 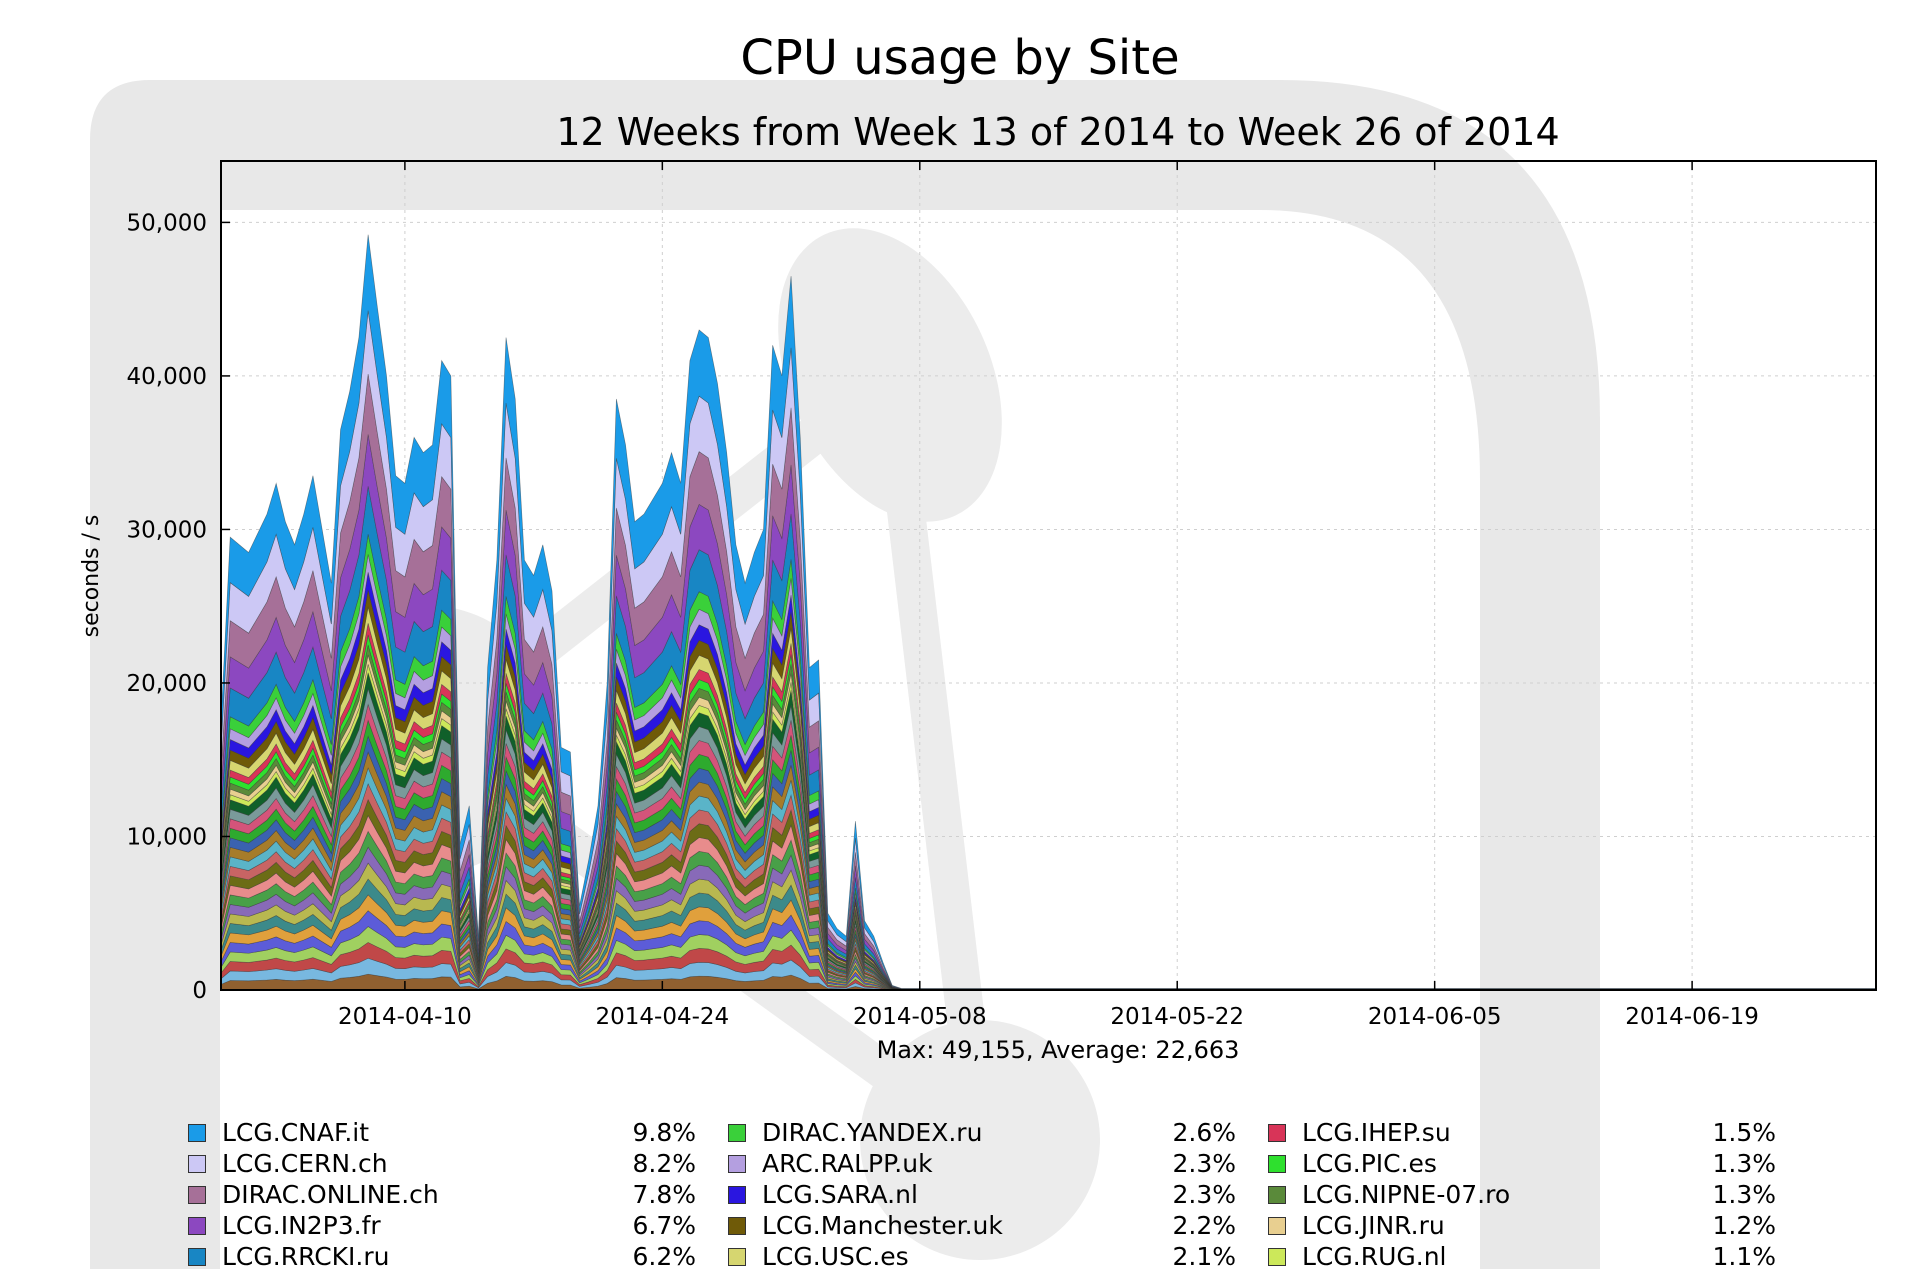 I want to click on legend-item: LCG.SARA.nl 2.3%, so click(x=982, y=1195).